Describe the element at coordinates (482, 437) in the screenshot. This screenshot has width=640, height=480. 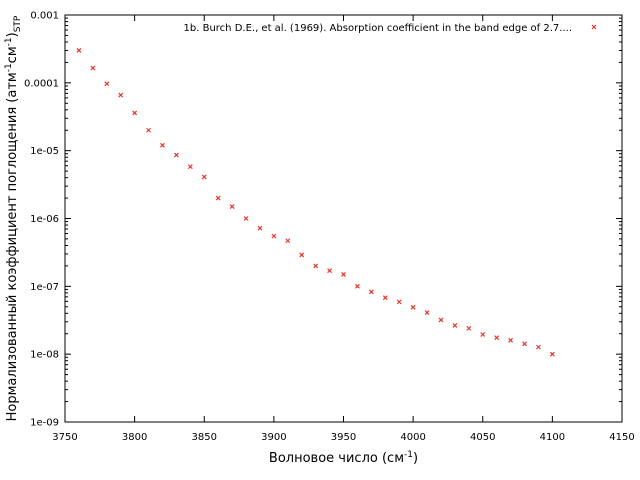
I see `x-tick-label: 4050` at that location.